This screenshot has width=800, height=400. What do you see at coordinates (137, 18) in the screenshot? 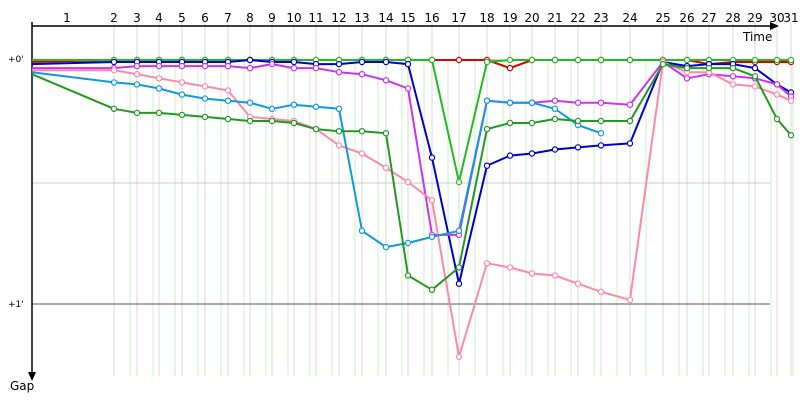
I see `lap-label: 3` at bounding box center [137, 18].